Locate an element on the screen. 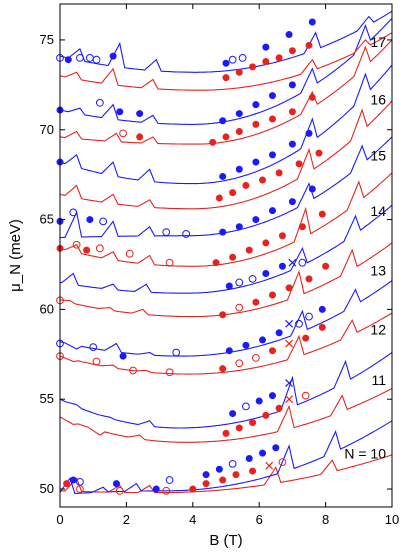 This screenshot has height=558, width=409. y-axis-label: μ_N (meV) is located at coordinates (15, 255).